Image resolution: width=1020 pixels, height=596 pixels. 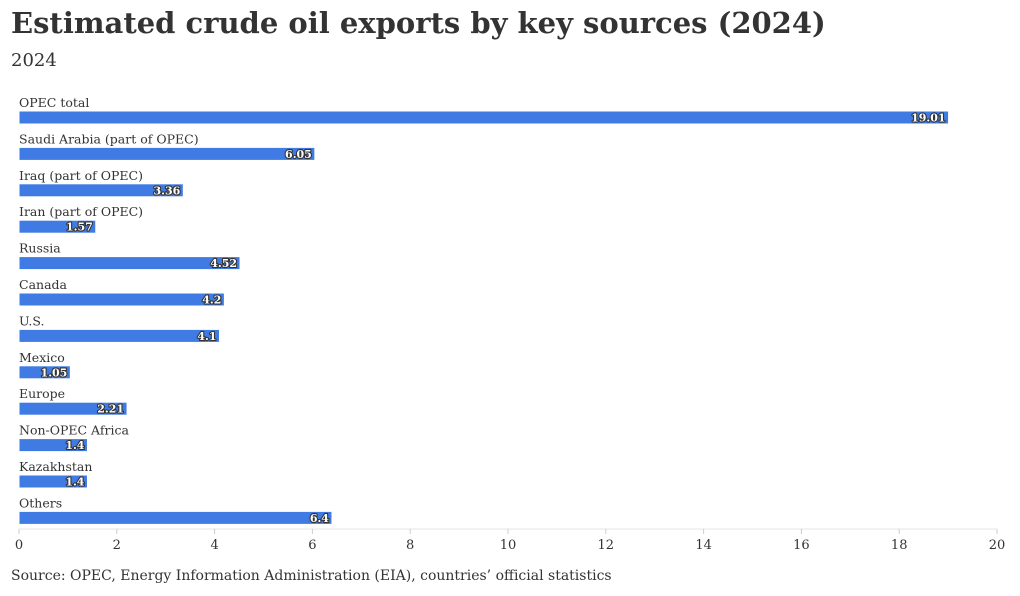 What do you see at coordinates (31, 320) in the screenshot?
I see `category-label: U.S.` at bounding box center [31, 320].